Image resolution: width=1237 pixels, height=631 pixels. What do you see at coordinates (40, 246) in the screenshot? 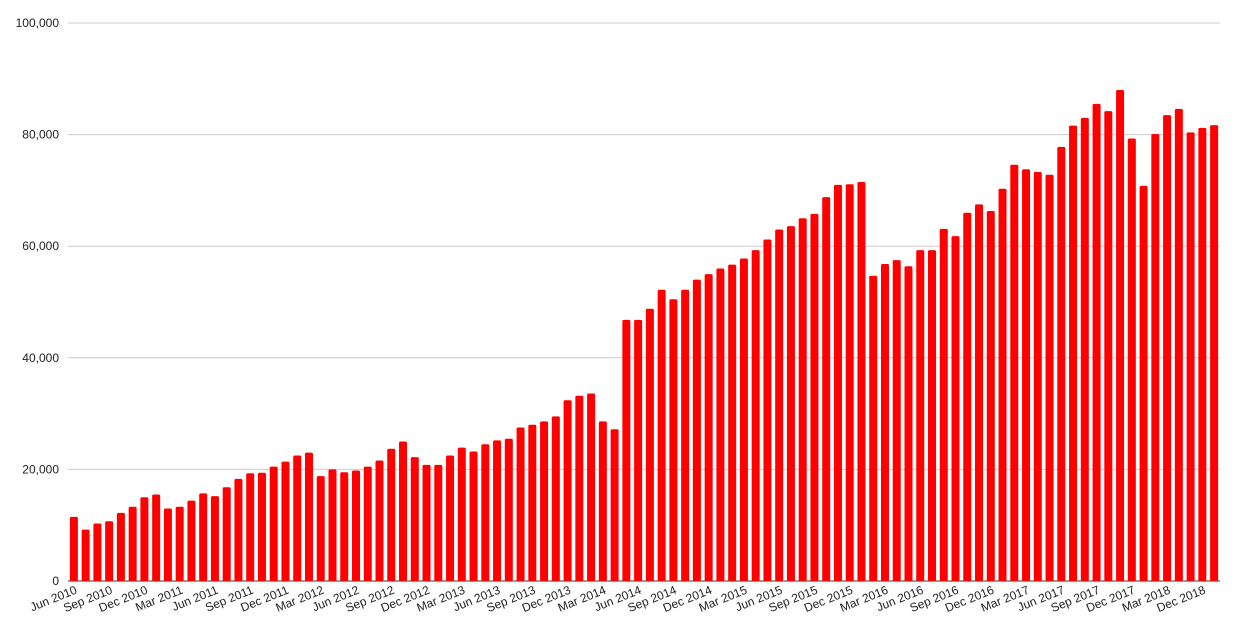
I see `y-tick-label: 60,000` at bounding box center [40, 246].